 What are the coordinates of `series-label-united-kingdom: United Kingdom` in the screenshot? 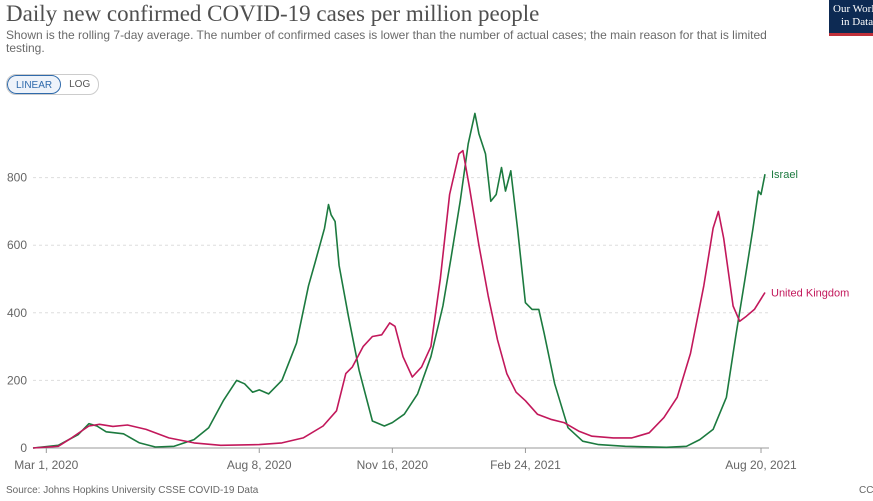 It's located at (810, 294).